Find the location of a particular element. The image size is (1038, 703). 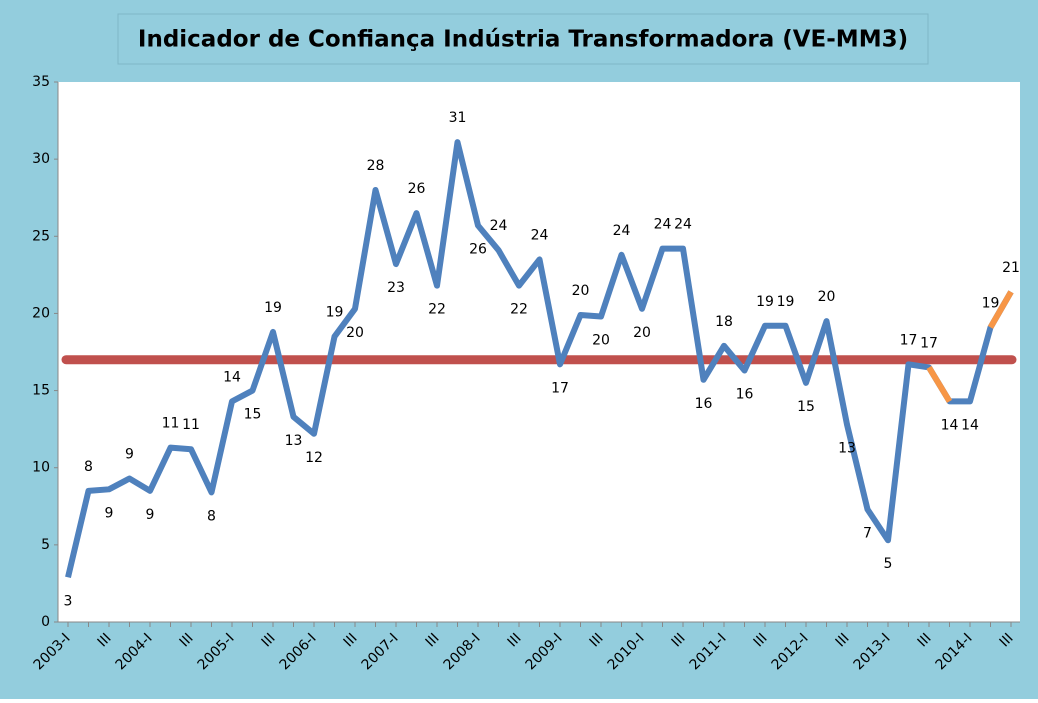

data-label: 21 is located at coordinates (1011, 268).